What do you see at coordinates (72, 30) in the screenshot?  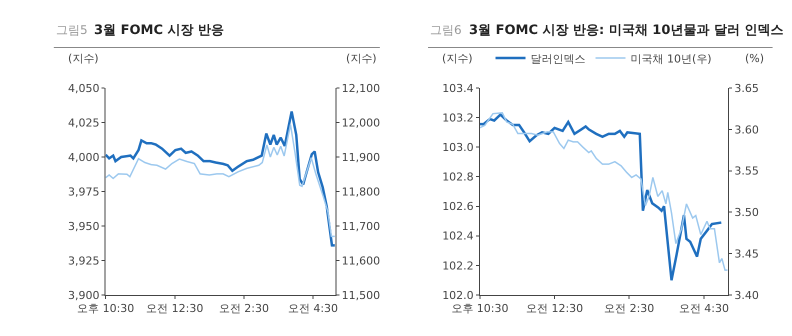 I see `caption: 그림5` at bounding box center [72, 30].